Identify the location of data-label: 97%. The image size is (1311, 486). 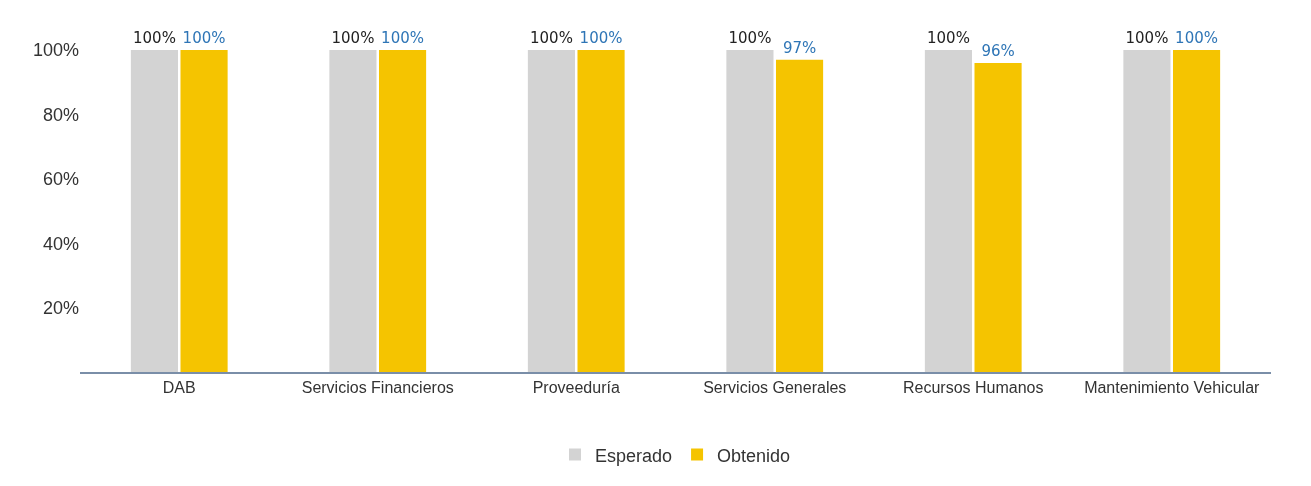
(799, 47).